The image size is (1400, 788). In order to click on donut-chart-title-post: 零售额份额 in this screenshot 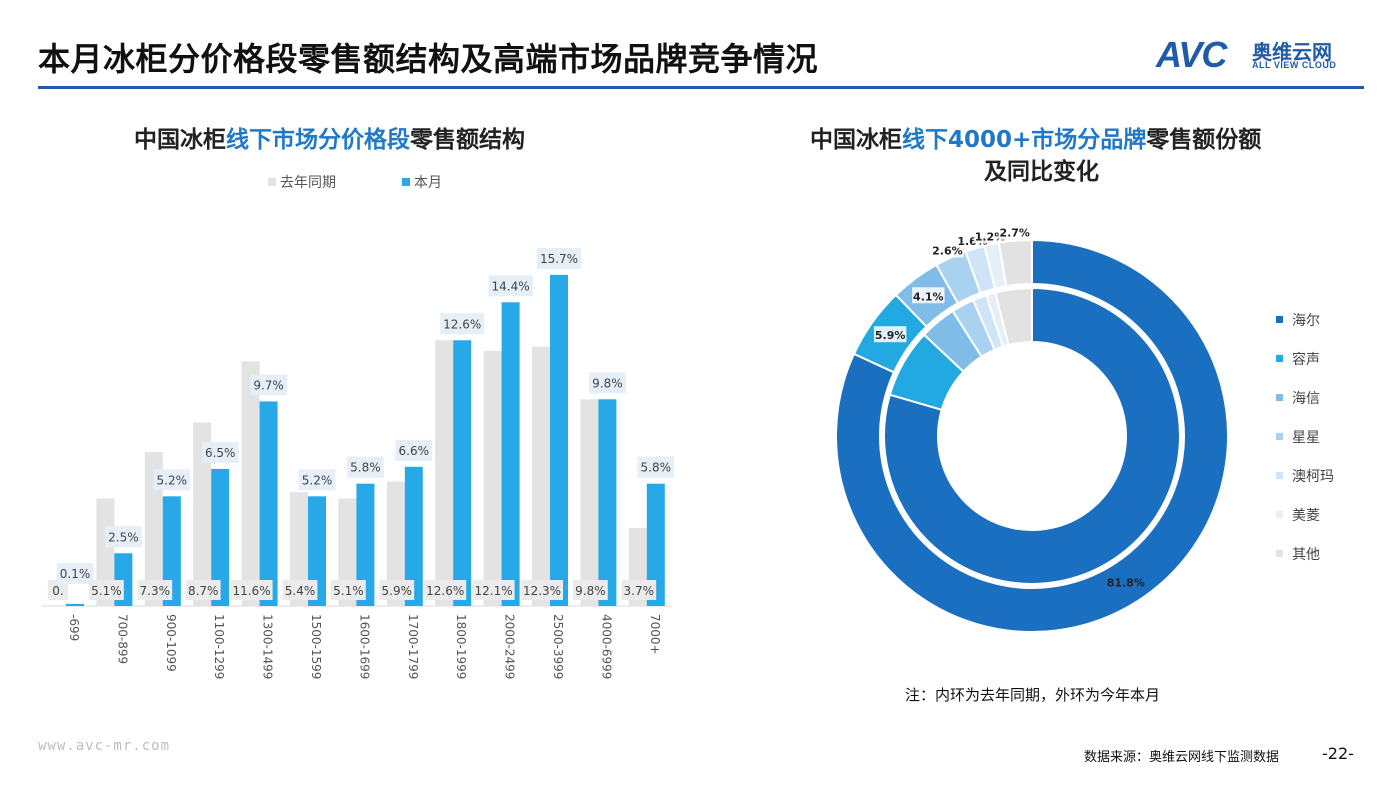, I will do `click(1204, 140)`.